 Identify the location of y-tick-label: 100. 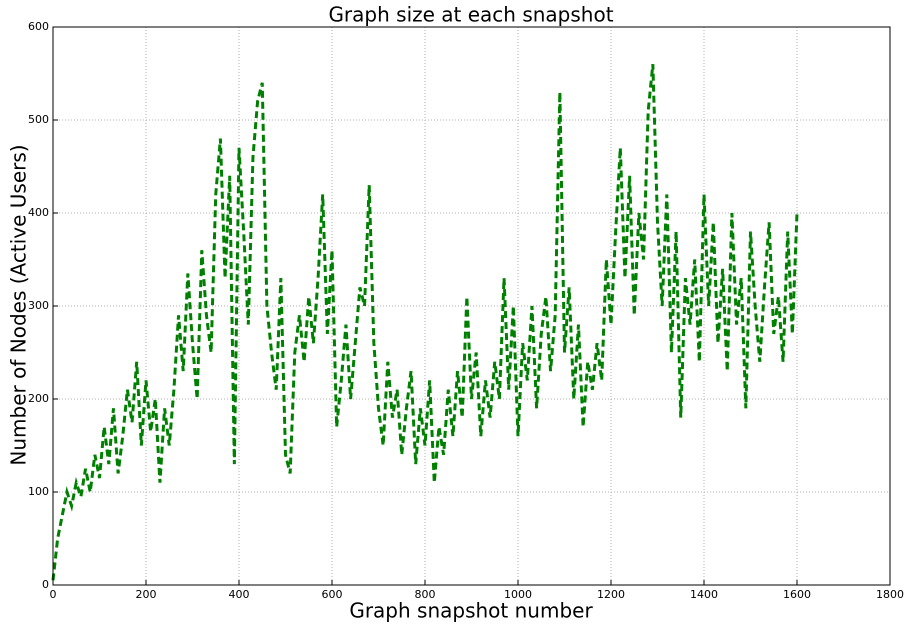
(38, 491).